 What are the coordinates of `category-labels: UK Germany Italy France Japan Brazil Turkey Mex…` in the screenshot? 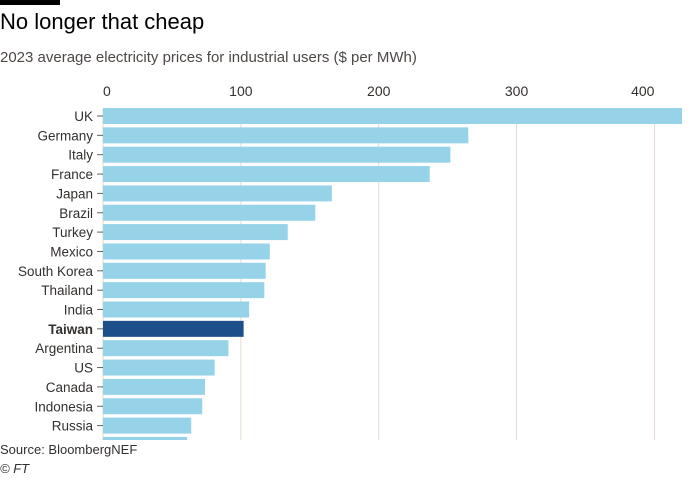 It's located at (60, 274).